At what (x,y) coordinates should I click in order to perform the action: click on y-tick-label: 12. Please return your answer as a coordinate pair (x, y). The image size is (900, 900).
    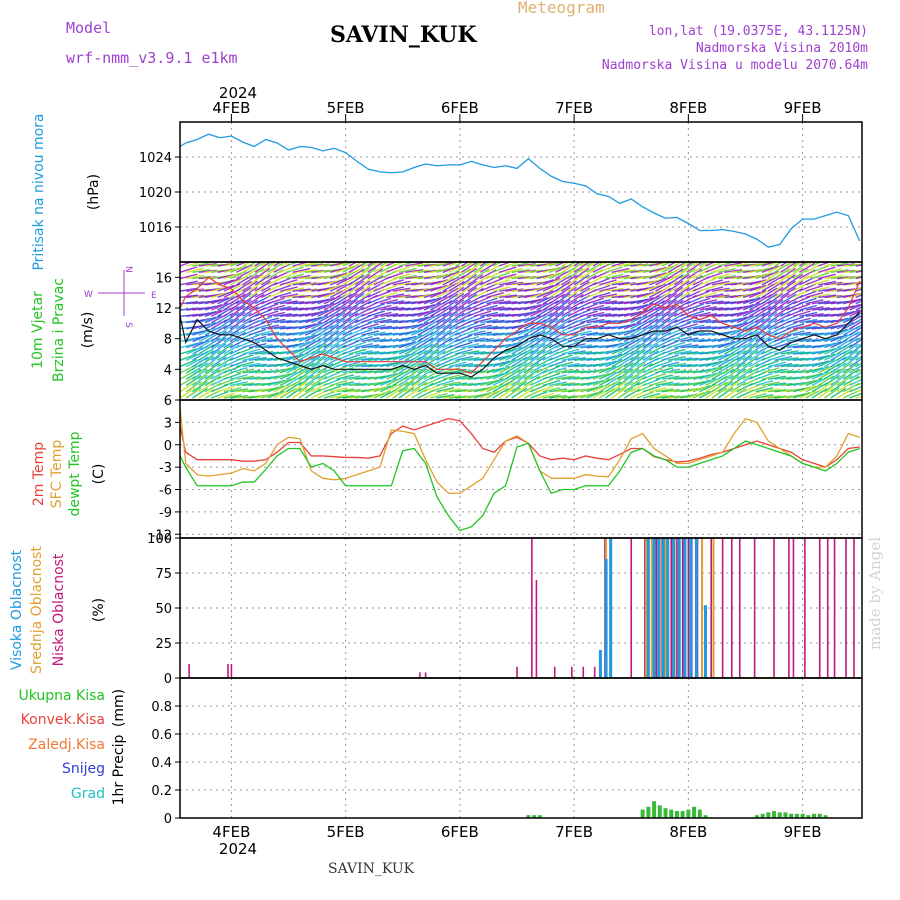
    Looking at the image, I should click on (163, 309).